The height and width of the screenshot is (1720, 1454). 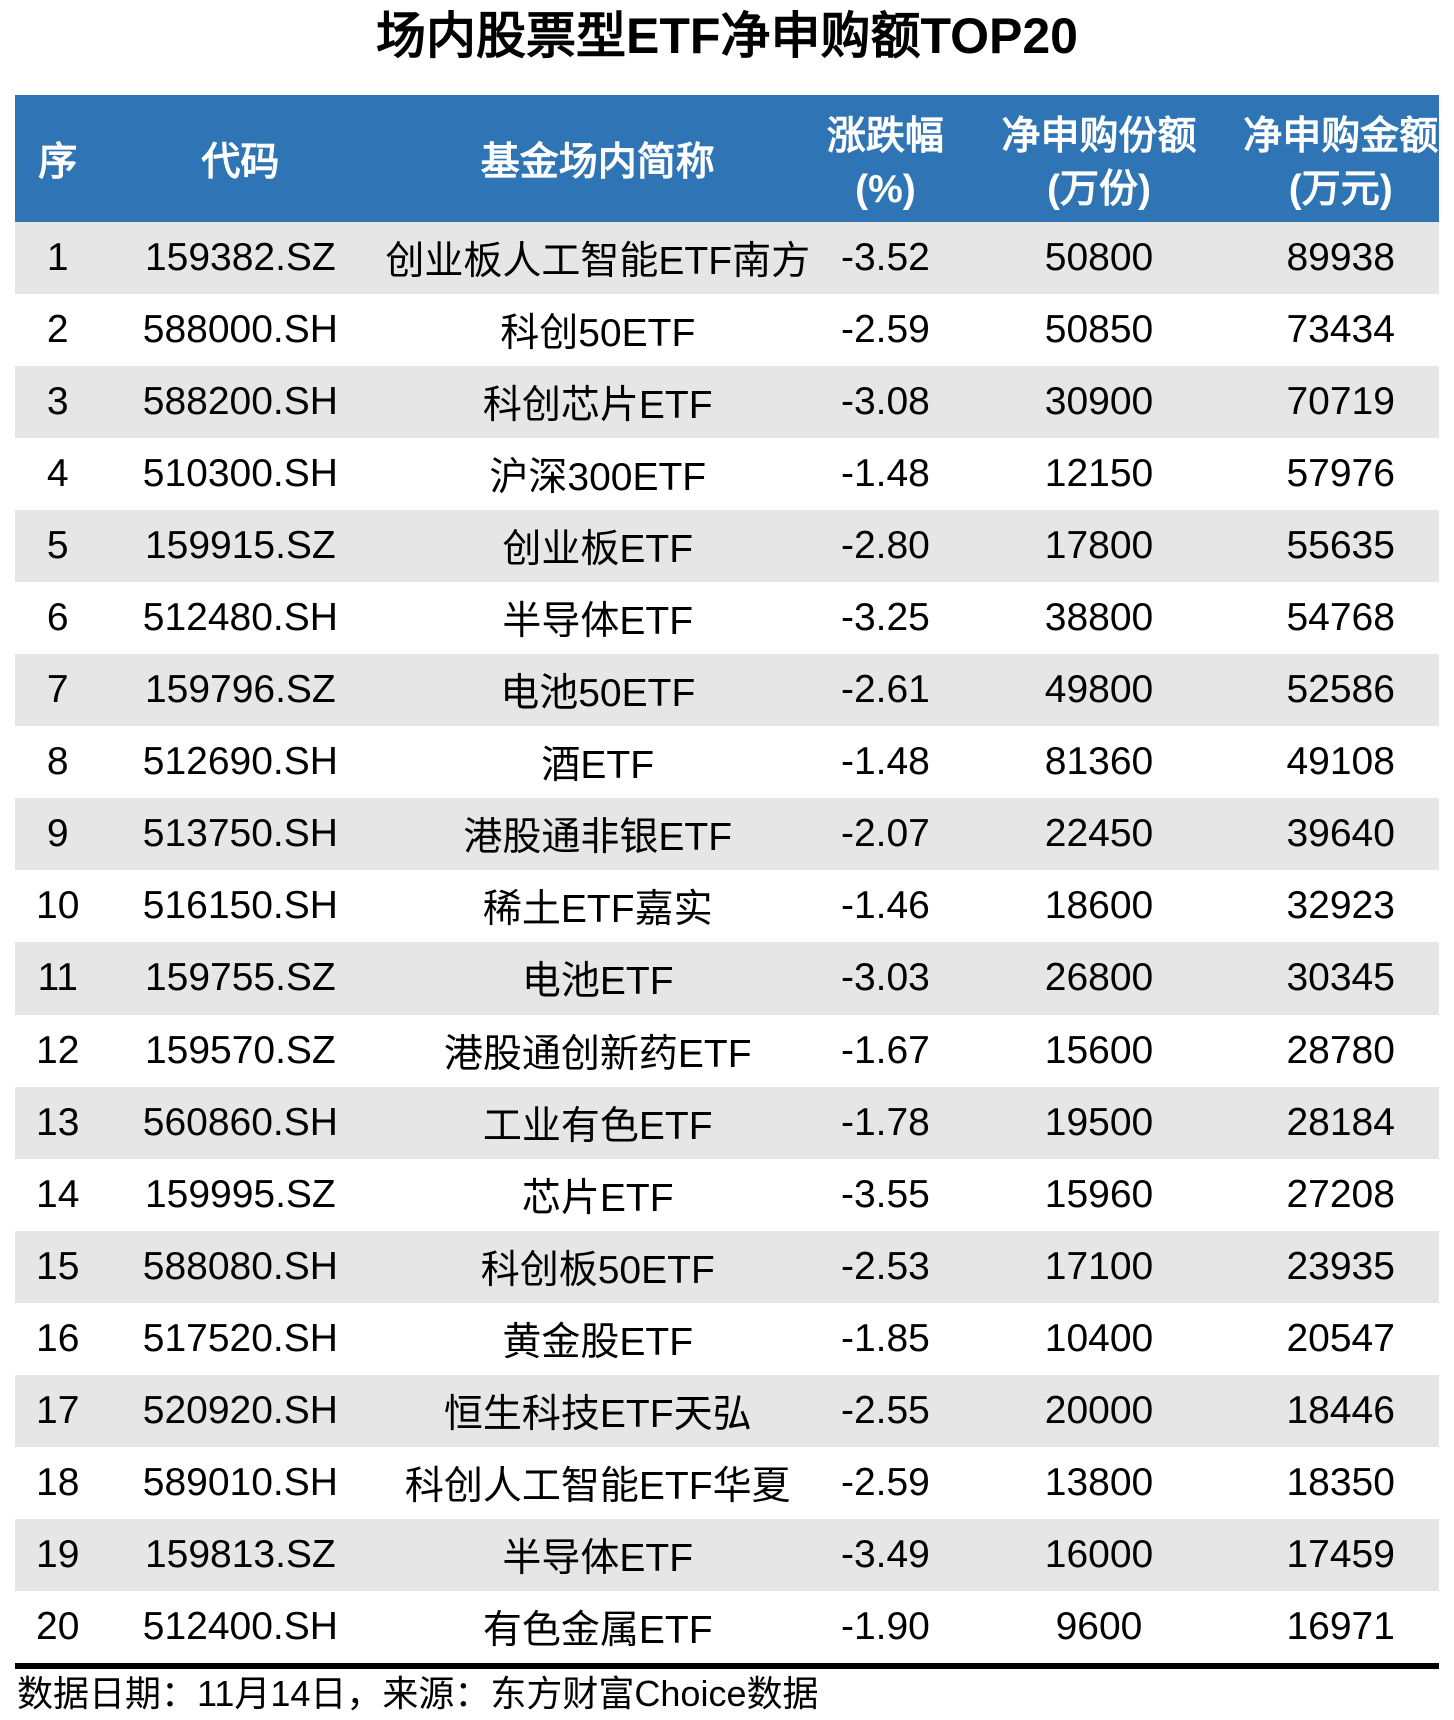 I want to click on header-cell-name: 基金场内简称, so click(x=597, y=158).